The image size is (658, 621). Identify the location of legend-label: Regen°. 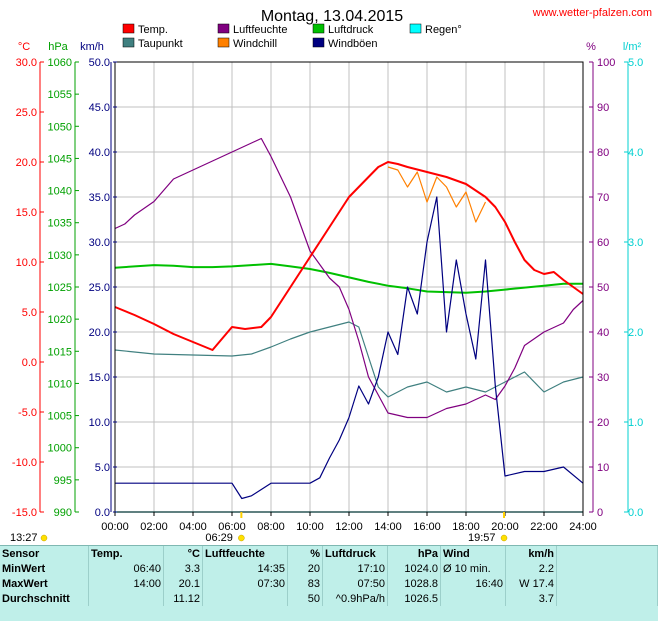
(443, 30).